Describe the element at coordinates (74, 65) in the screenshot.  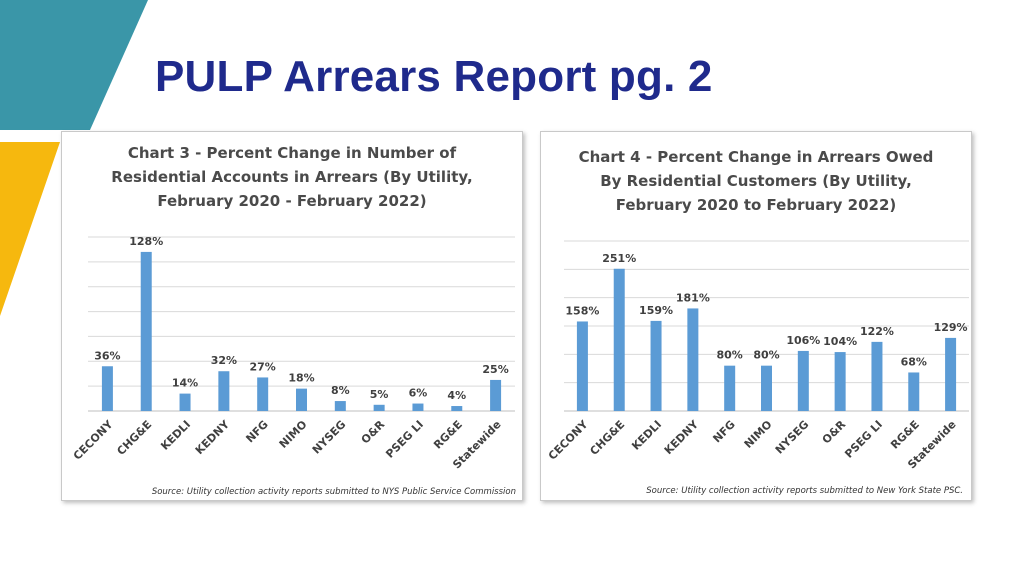
I see `teal-banner-shape` at that location.